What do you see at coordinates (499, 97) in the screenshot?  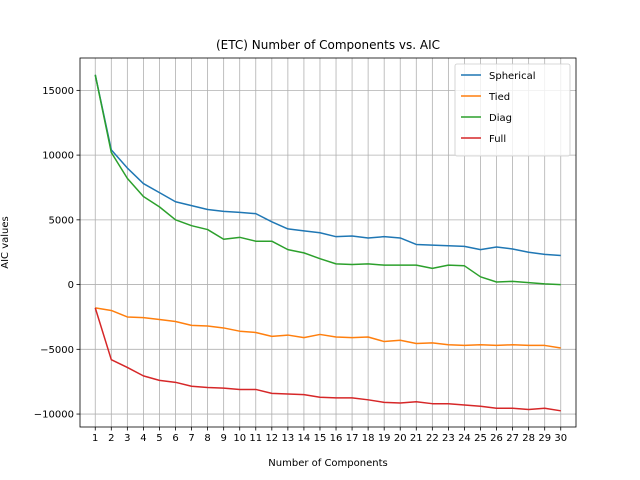 I see `legend-label-tied: Tied` at bounding box center [499, 97].